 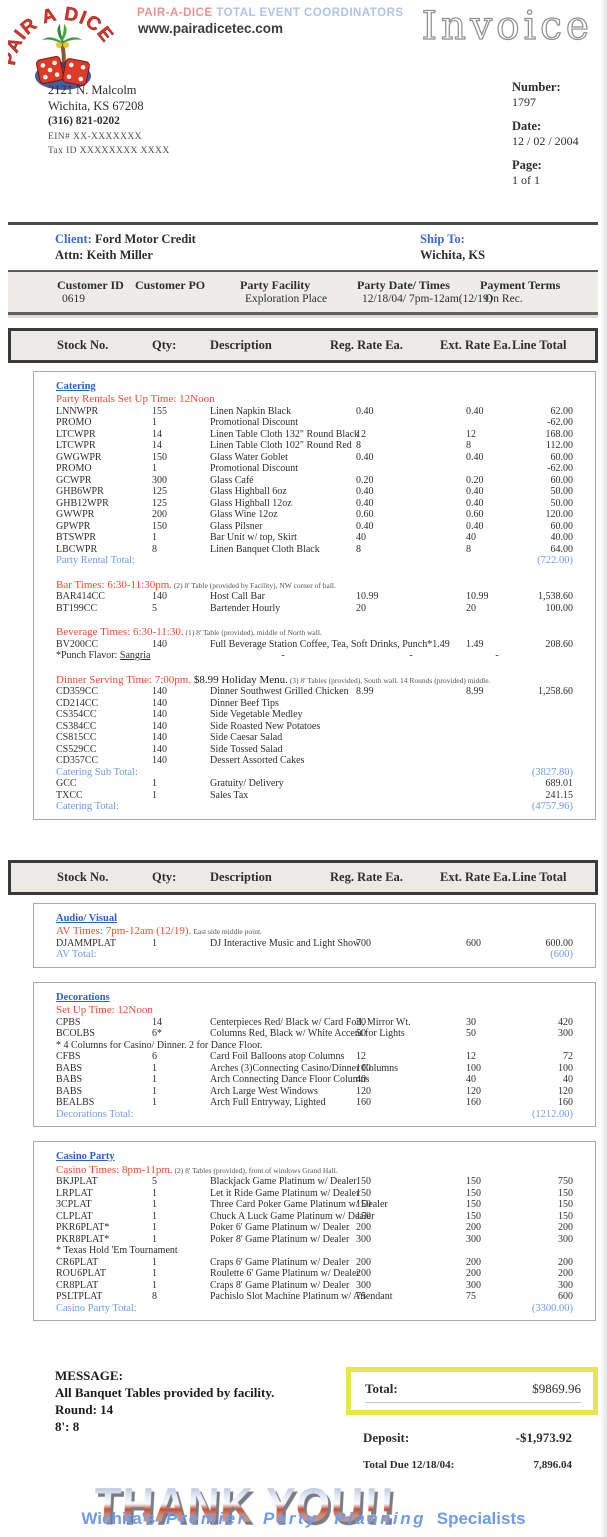 I want to click on cell-line-total: 60.00, so click(x=562, y=526).